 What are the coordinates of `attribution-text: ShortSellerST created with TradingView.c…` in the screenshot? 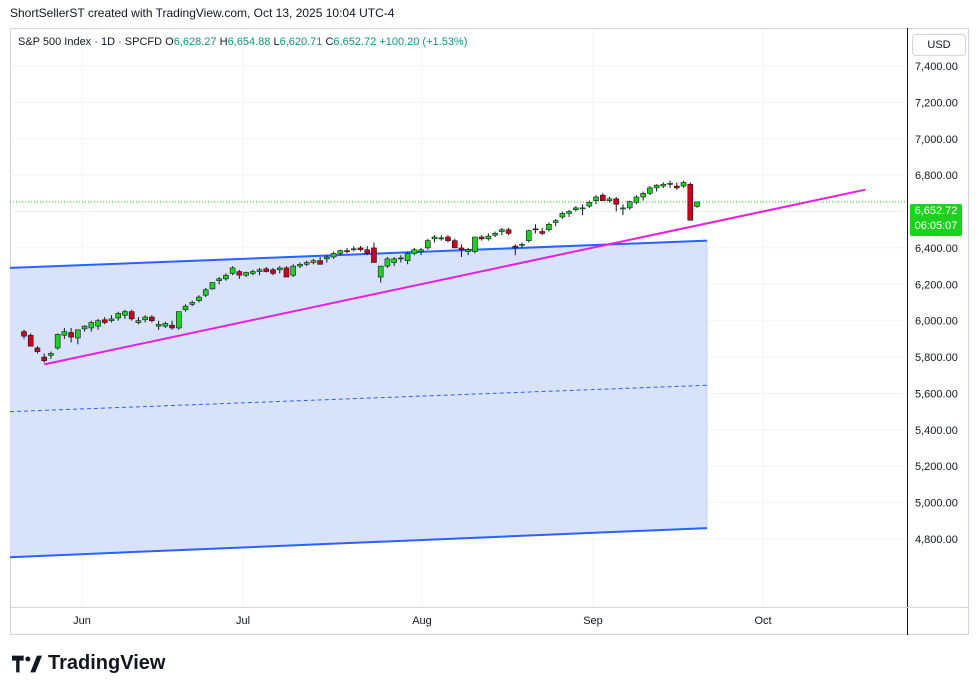 It's located at (202, 13).